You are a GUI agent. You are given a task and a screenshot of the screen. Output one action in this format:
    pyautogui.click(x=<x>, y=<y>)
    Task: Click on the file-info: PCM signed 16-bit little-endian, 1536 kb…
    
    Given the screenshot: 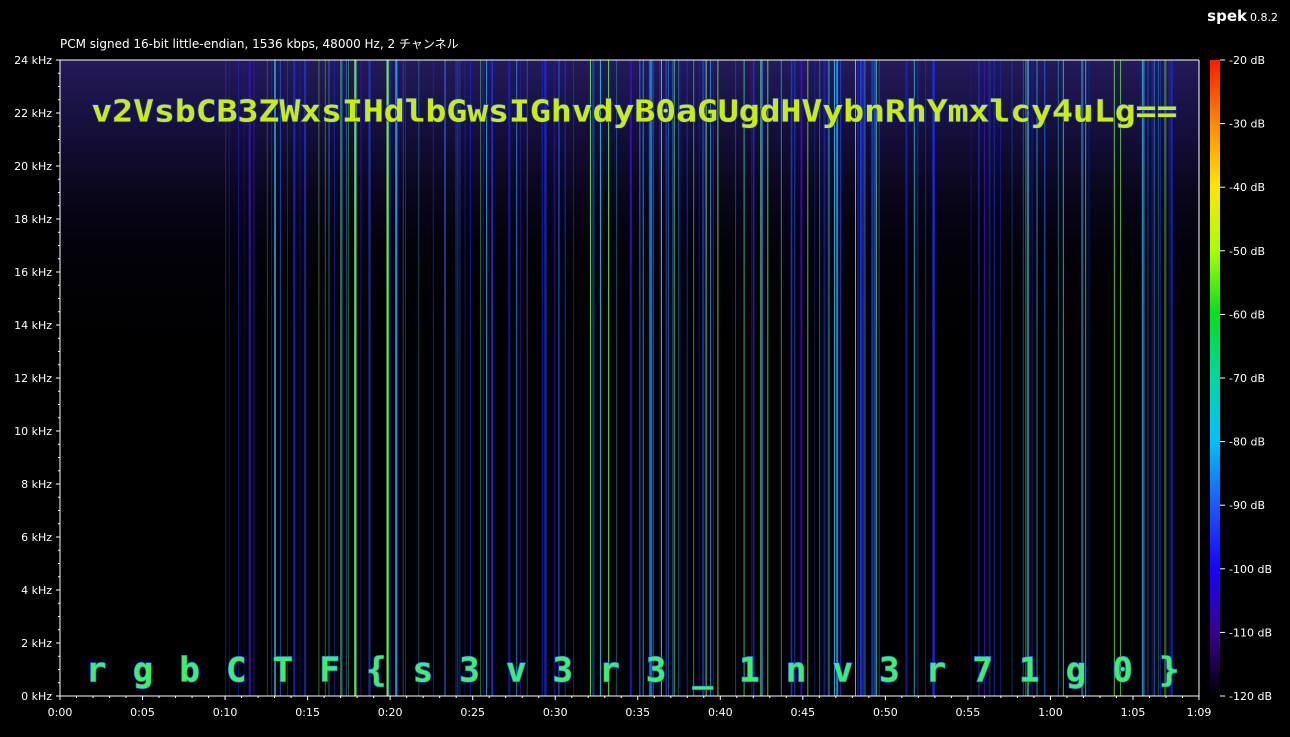 What is the action you would take?
    pyautogui.click(x=259, y=44)
    